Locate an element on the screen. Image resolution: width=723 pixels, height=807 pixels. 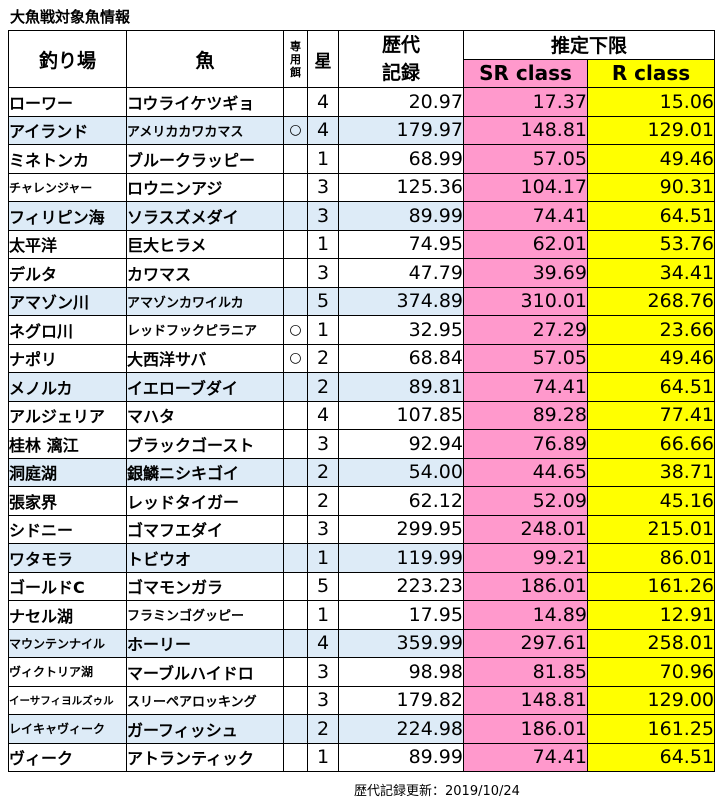
record-cell: 92.94 is located at coordinates (401, 444).